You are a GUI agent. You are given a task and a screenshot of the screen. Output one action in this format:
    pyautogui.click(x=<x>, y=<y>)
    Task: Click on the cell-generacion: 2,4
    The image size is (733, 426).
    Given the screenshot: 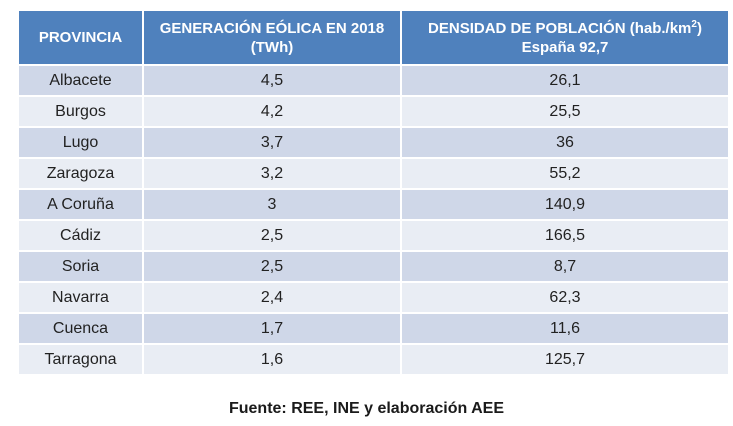 What is the action you would take?
    pyautogui.click(x=272, y=297)
    